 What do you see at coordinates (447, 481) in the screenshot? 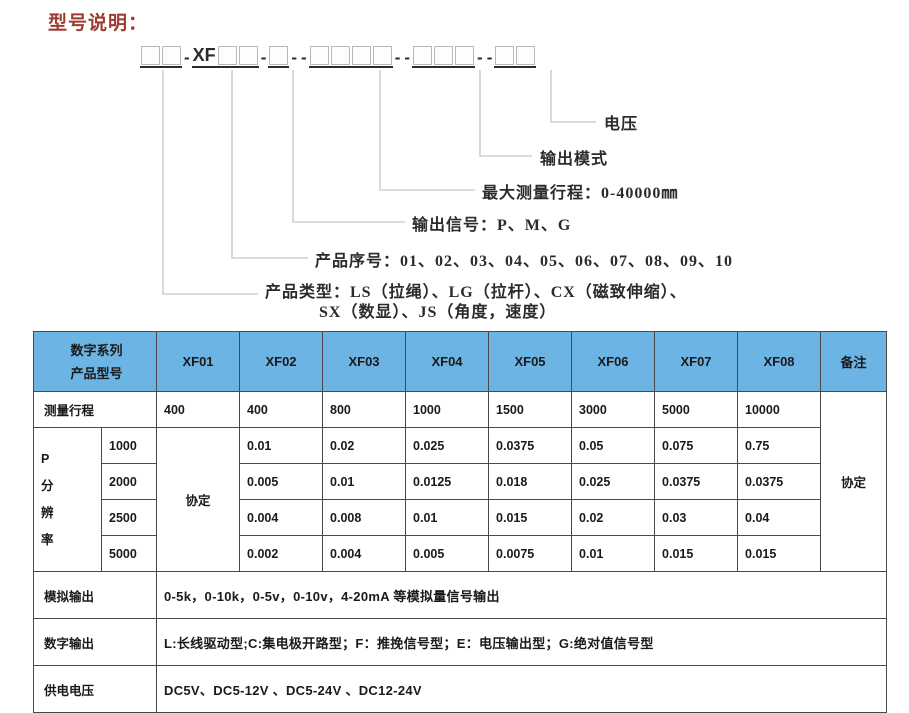
I see `res-2000-xf04: 0.0125` at bounding box center [447, 481].